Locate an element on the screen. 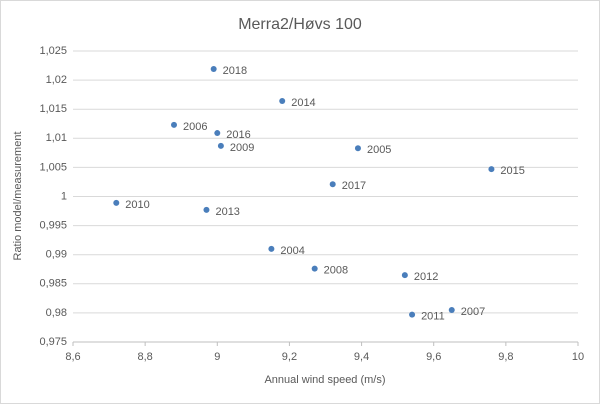 Image resolution: width=600 pixels, height=409 pixels. point-label: 2015 is located at coordinates (512, 171).